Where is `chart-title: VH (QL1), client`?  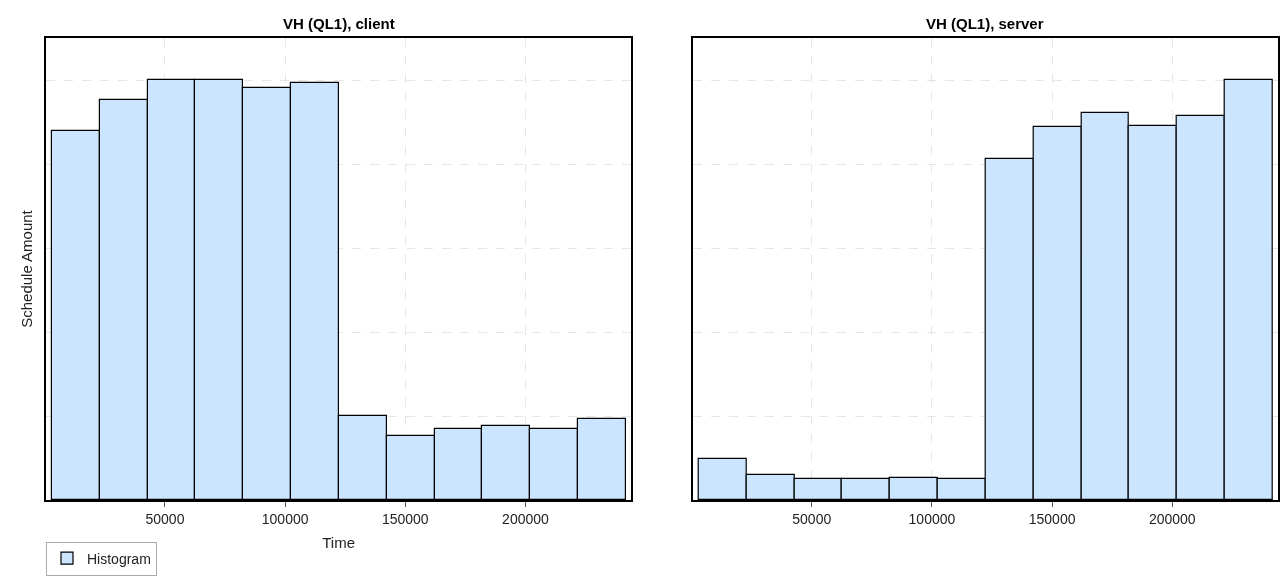
chart-title: VH (QL1), client is located at coordinates (339, 23).